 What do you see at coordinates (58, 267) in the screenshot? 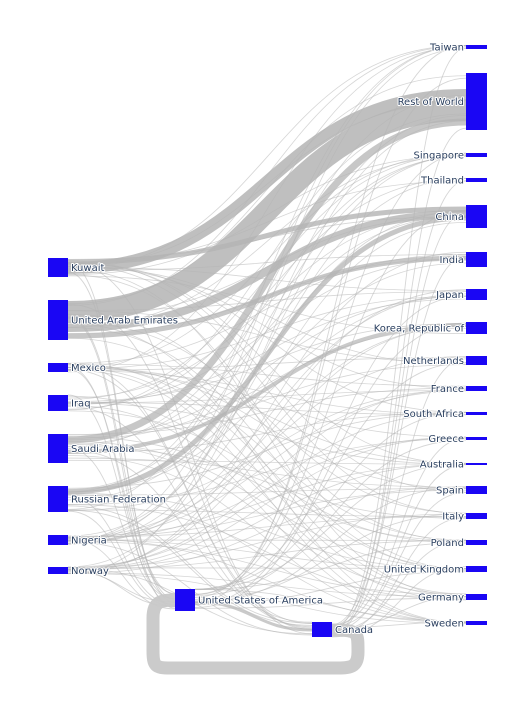
I see `node-kuwait-bar` at bounding box center [58, 267].